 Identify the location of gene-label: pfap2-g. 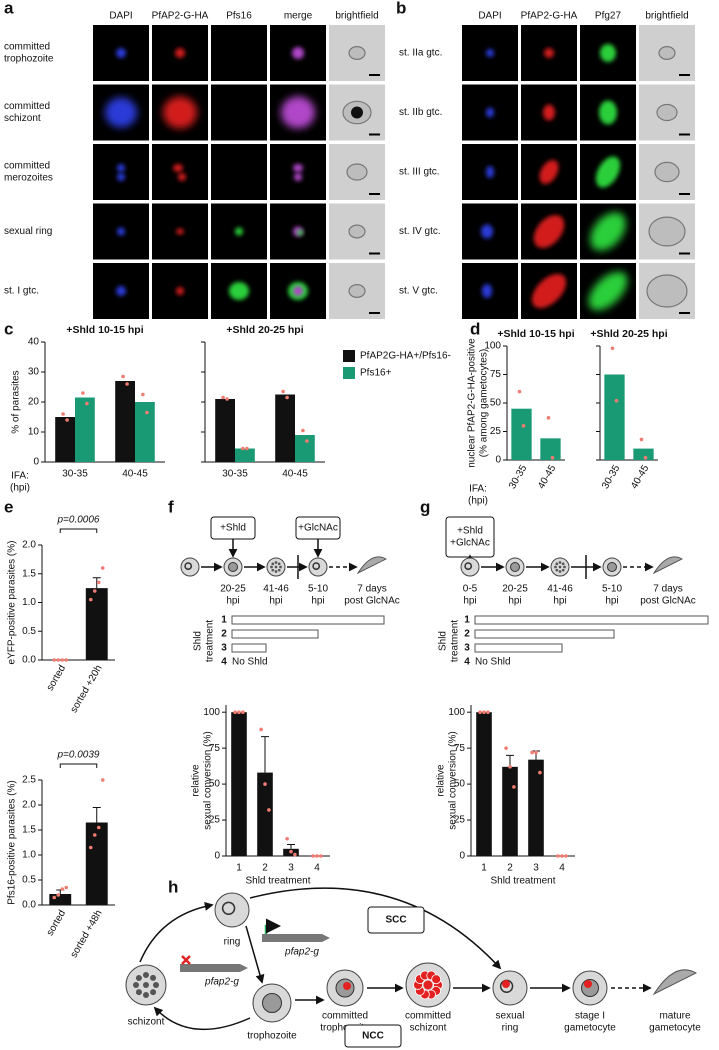
(221, 982).